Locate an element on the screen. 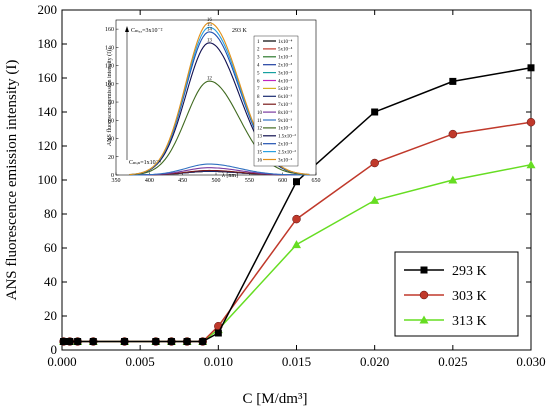  y-tick-label: 0 is located at coordinates (54, 349).